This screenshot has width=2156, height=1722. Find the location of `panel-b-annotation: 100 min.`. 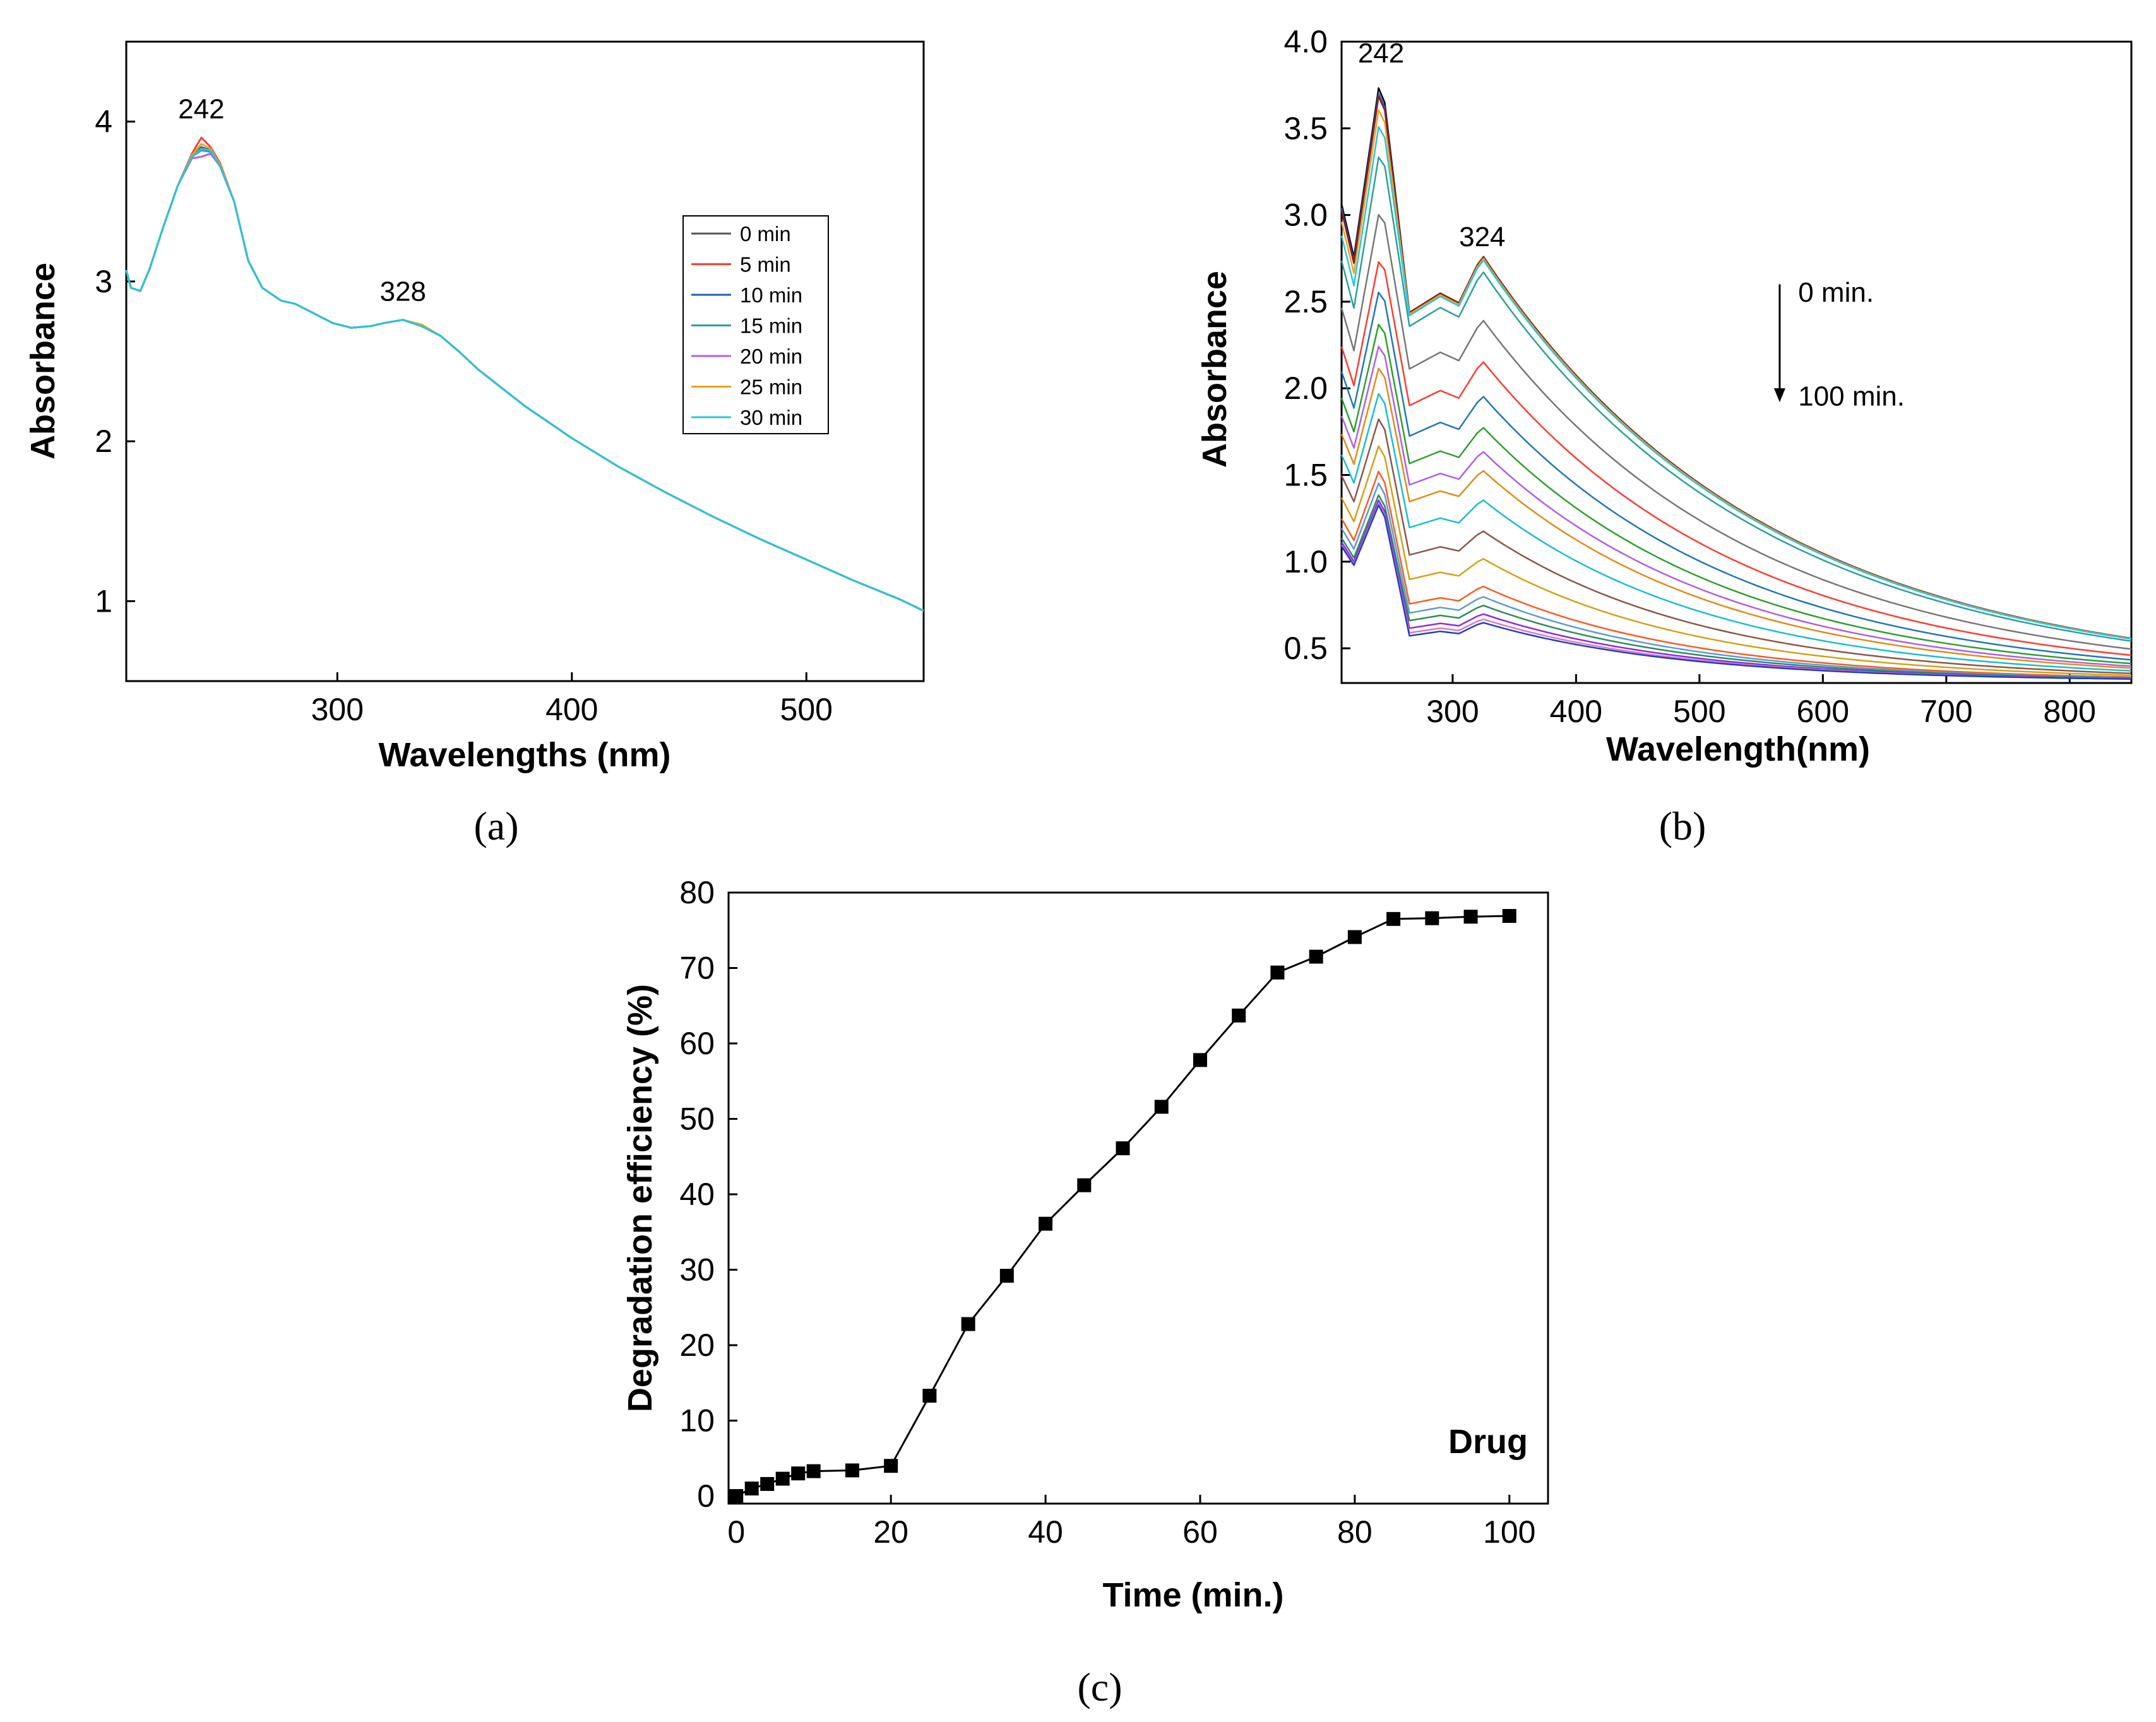

panel-b-annotation: 100 min. is located at coordinates (1851, 396).